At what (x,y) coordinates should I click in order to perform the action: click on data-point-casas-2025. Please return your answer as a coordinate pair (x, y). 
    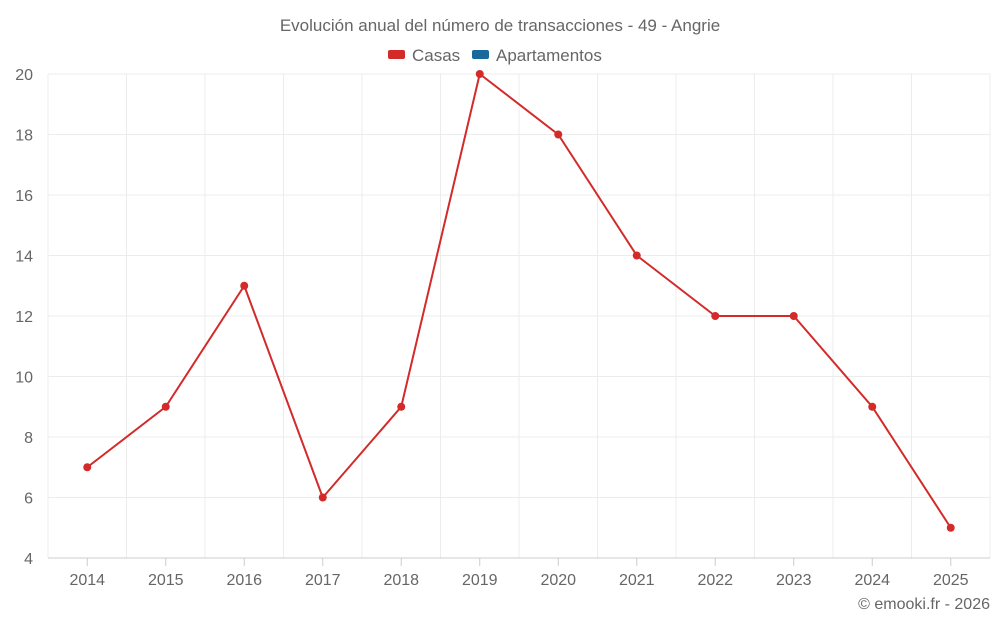
    Looking at the image, I should click on (950, 527).